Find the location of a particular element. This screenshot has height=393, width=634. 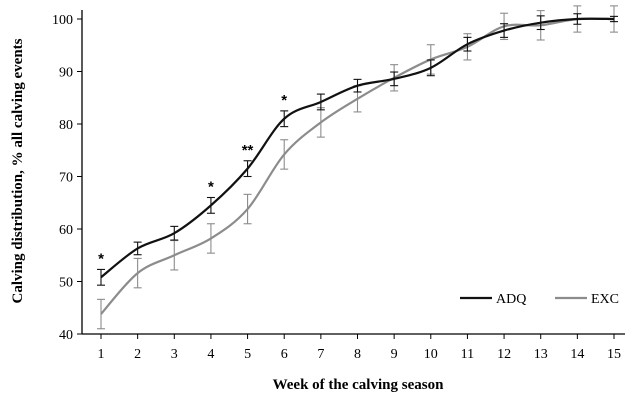

x-tick-label: 8 is located at coordinates (357, 354).